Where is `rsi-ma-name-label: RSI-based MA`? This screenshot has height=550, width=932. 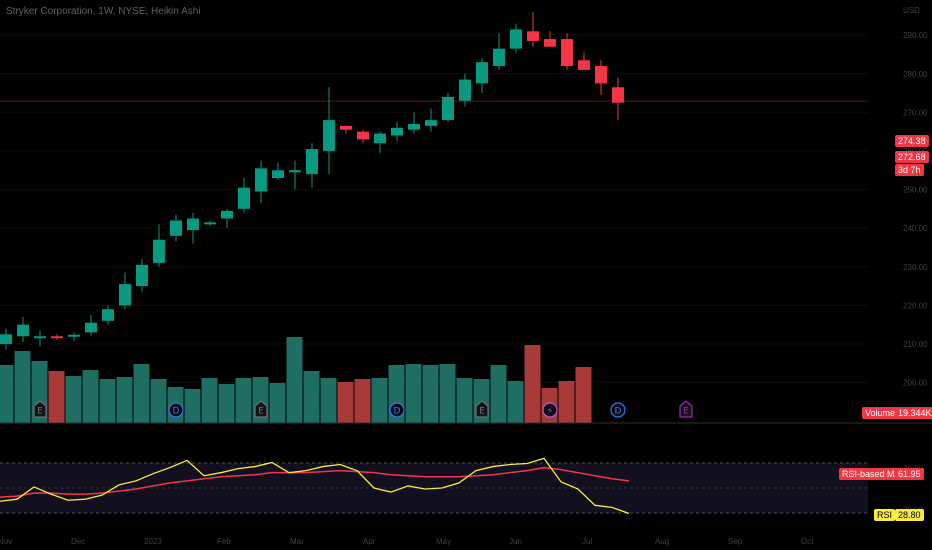 rsi-ma-name-label: RSI-based MA is located at coordinates (871, 474).